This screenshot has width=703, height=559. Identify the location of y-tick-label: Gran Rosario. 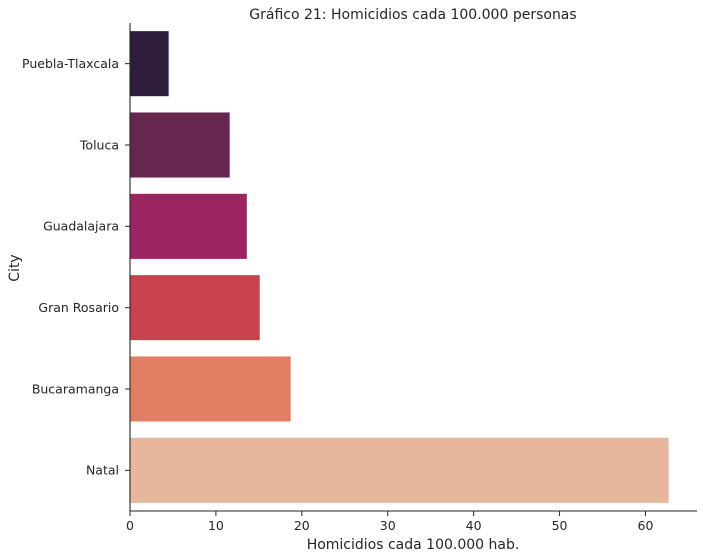
(78, 307).